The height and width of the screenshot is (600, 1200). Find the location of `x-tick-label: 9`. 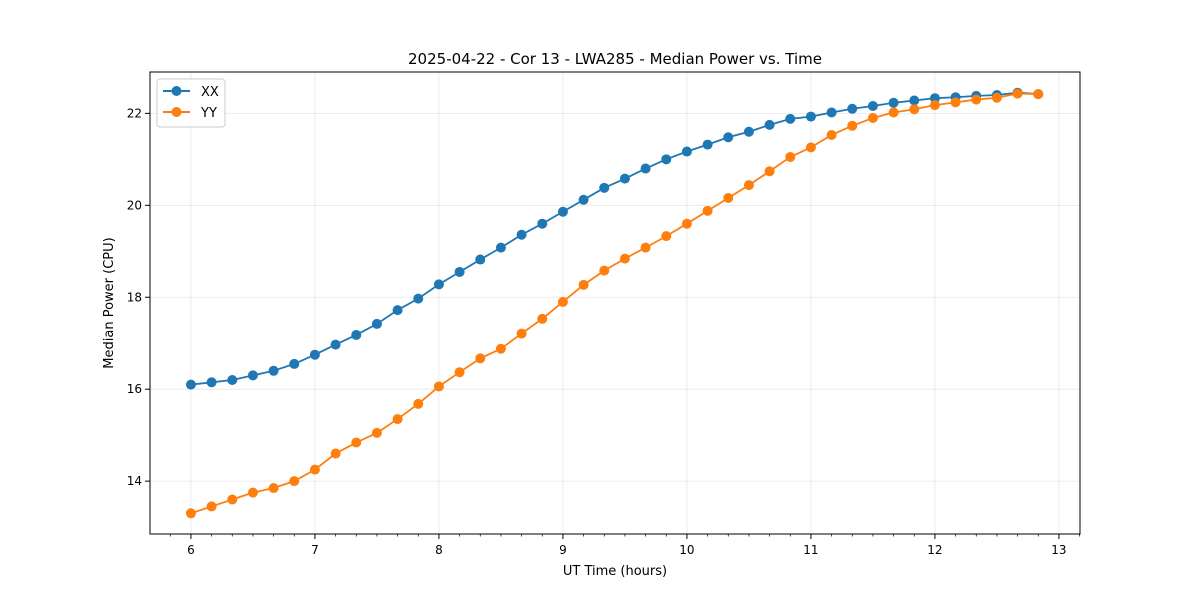

x-tick-label: 9 is located at coordinates (563, 550).